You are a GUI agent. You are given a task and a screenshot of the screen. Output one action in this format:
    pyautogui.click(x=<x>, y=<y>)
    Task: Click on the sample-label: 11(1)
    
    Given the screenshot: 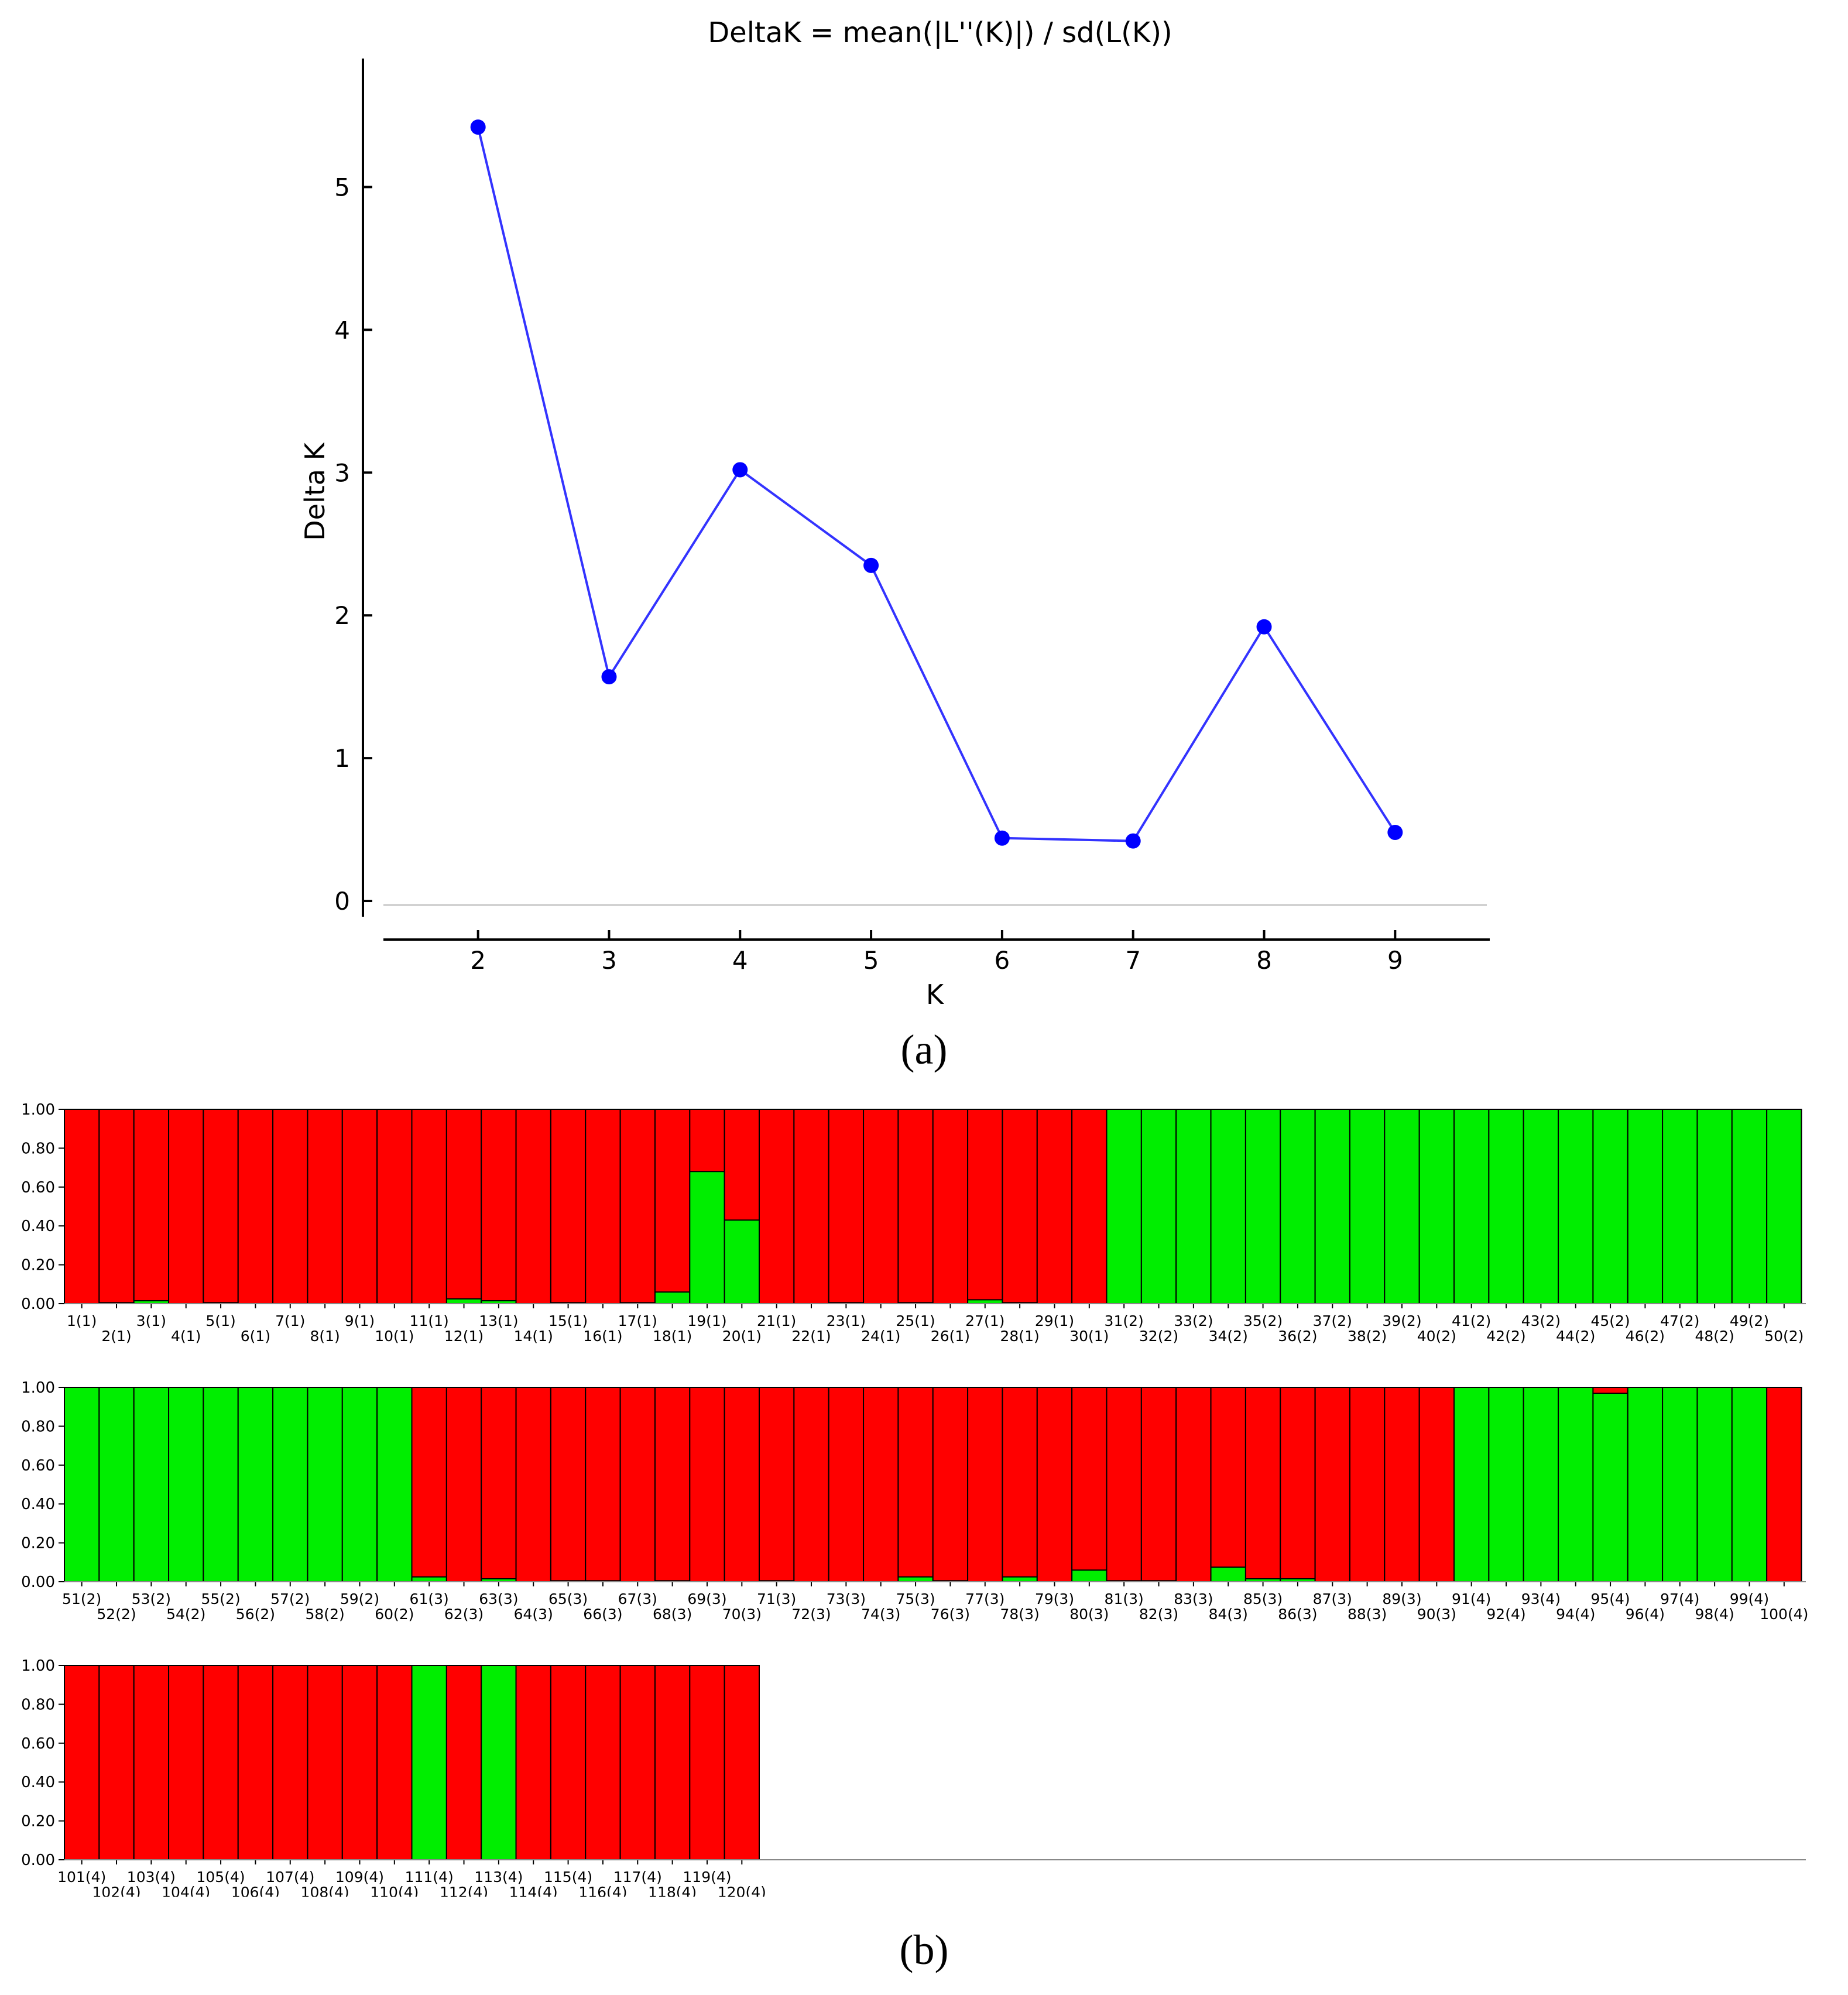 What is the action you would take?
    pyautogui.click(x=429, y=1321)
    